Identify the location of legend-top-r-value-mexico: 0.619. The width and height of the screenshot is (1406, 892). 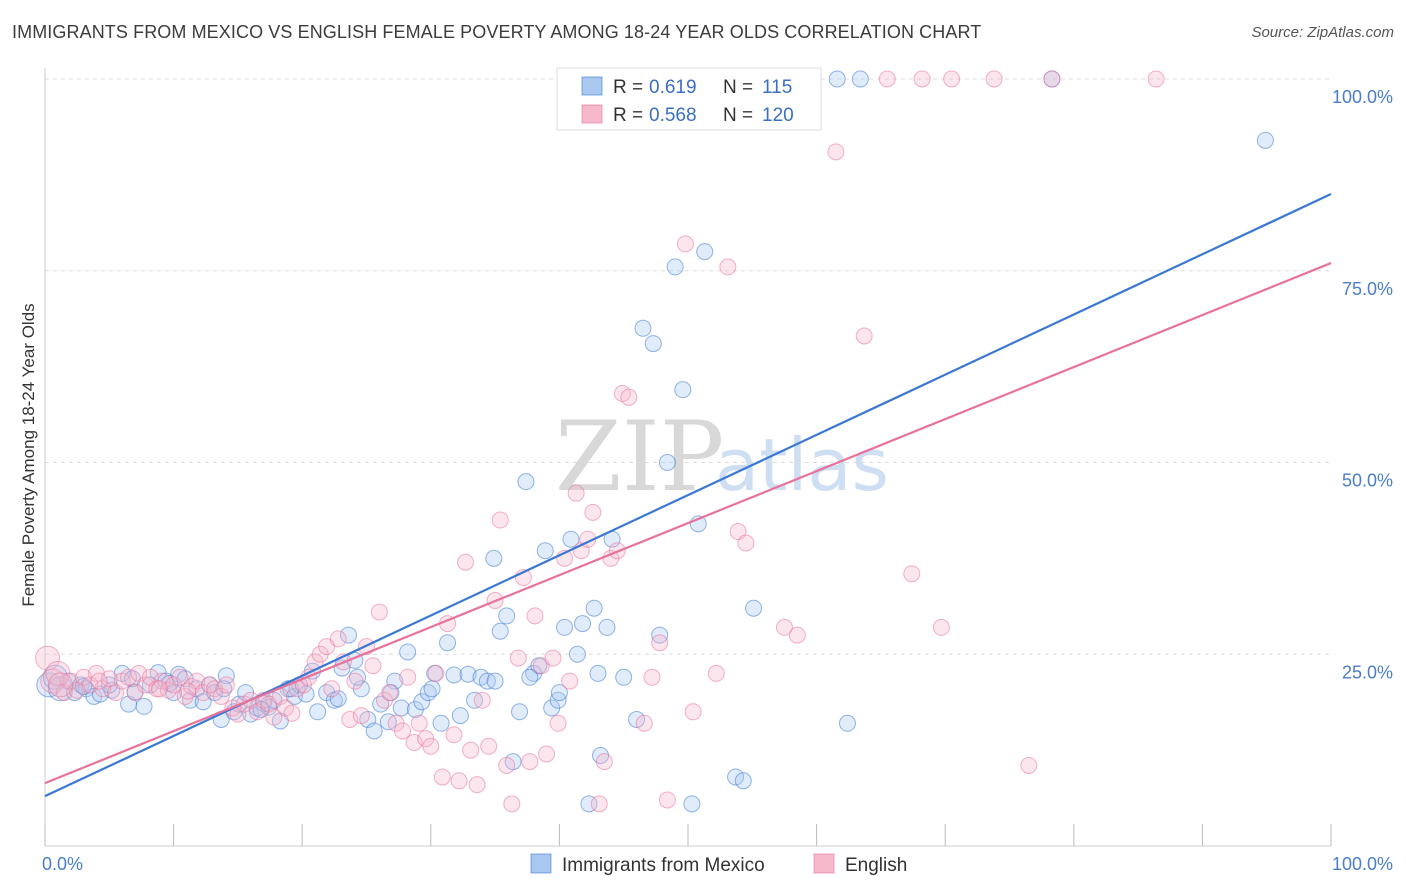
(673, 87).